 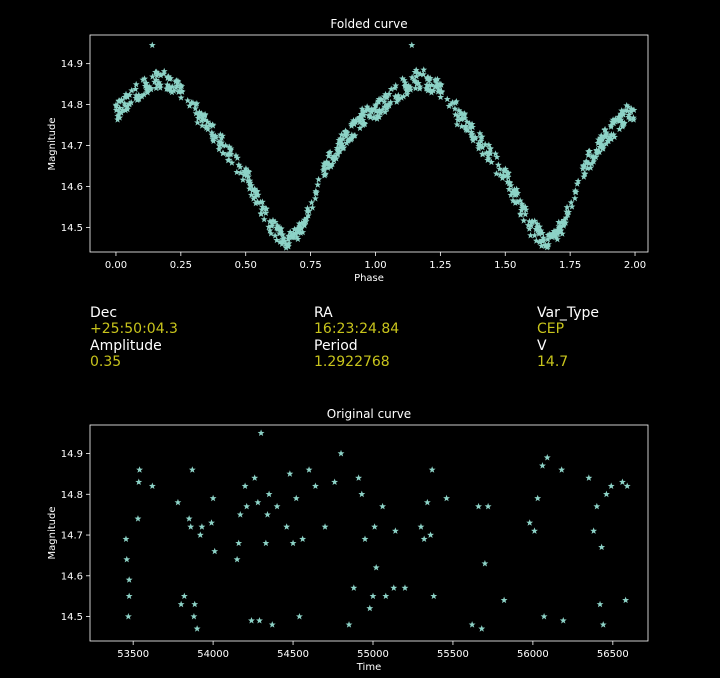 I want to click on folded-curve-ylabel: Magnitude, so click(x=52, y=144).